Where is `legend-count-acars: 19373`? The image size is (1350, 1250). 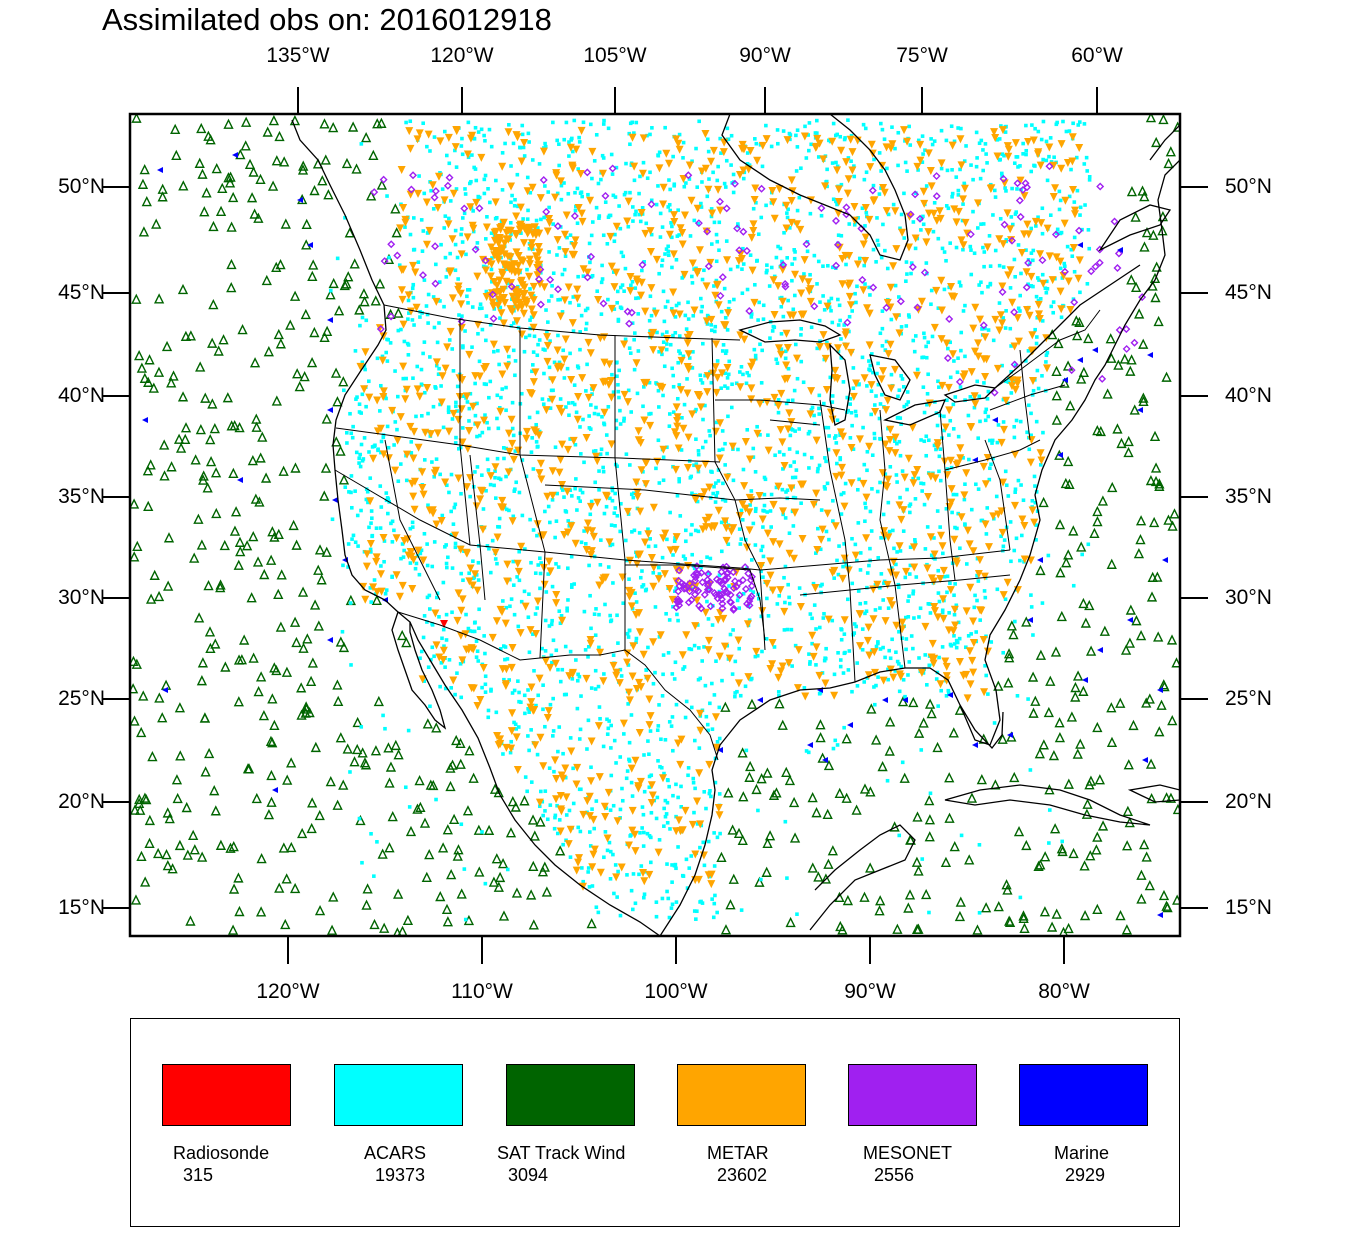
legend-count-acars: 19373 is located at coordinates (400, 1175).